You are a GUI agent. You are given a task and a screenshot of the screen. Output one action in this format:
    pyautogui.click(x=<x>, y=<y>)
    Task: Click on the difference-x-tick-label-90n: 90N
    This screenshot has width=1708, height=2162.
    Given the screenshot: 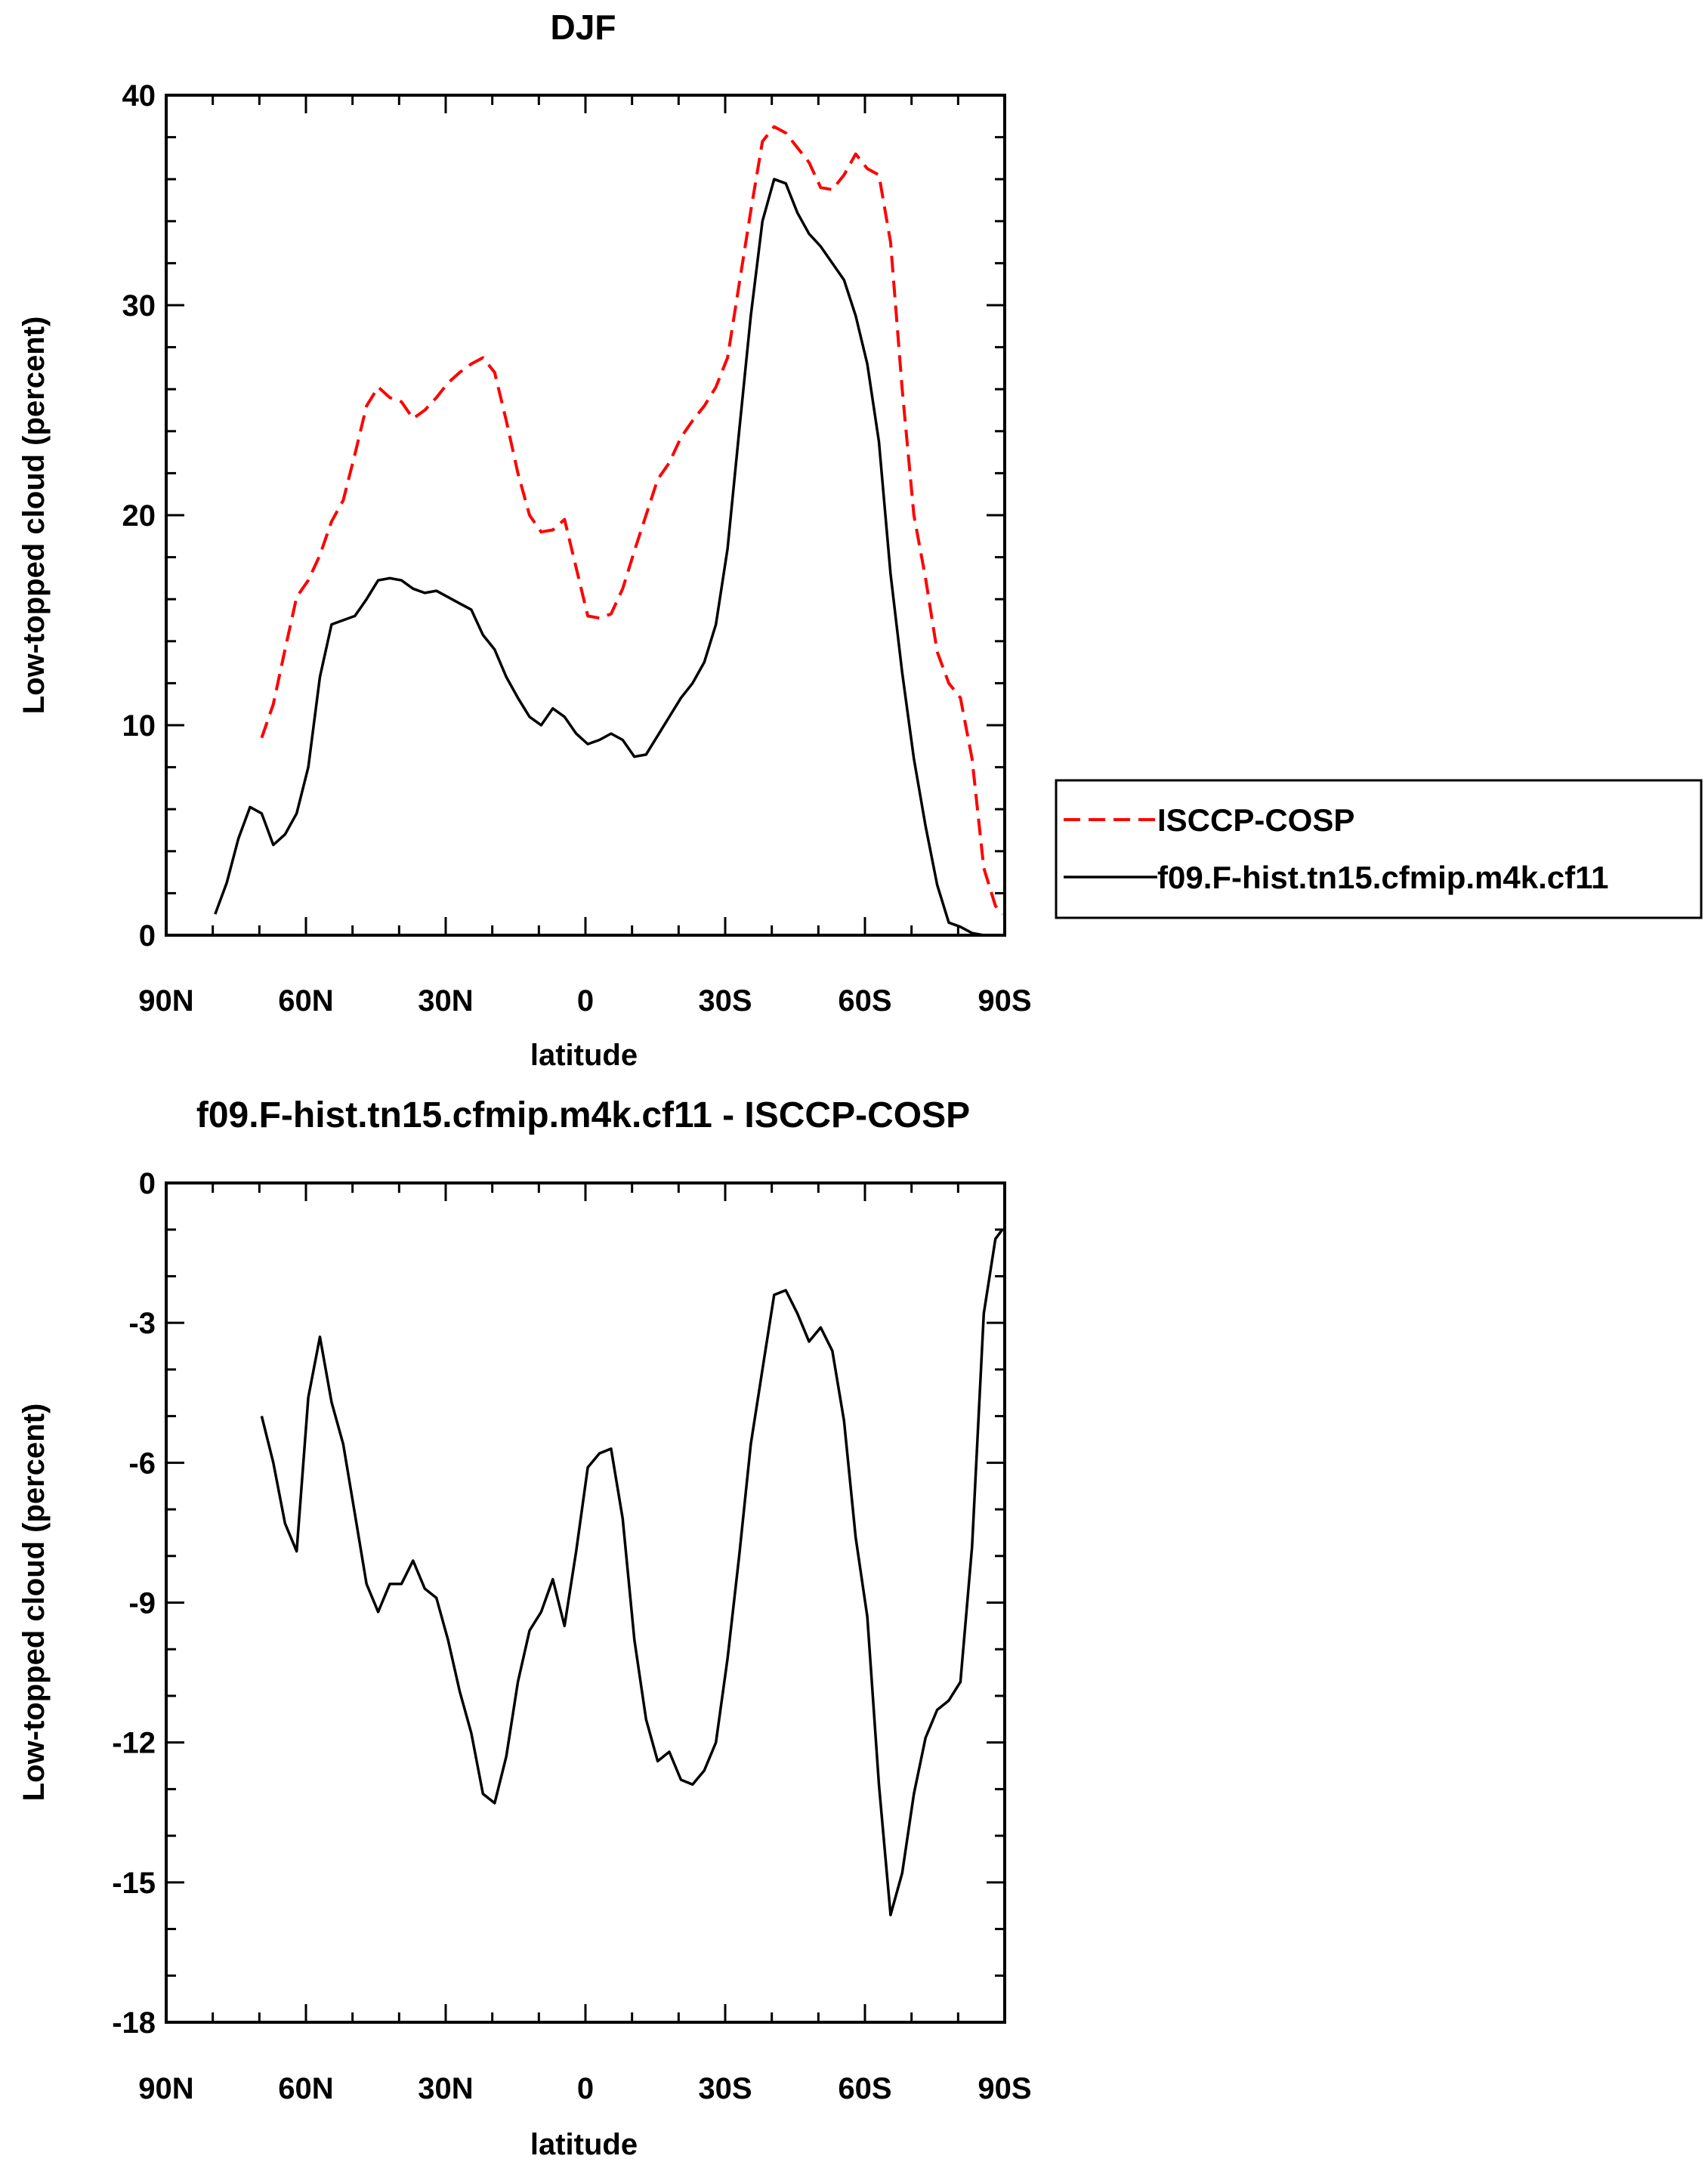 What is the action you would take?
    pyautogui.click(x=165, y=2088)
    